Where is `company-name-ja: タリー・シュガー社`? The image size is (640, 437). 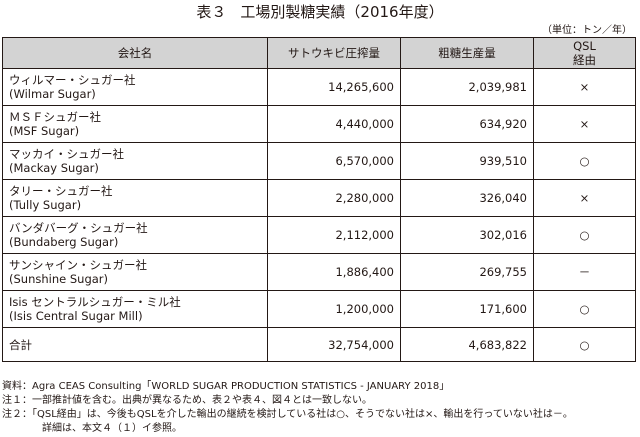
company-name-ja: タリー・シュガー社 is located at coordinates (61, 191).